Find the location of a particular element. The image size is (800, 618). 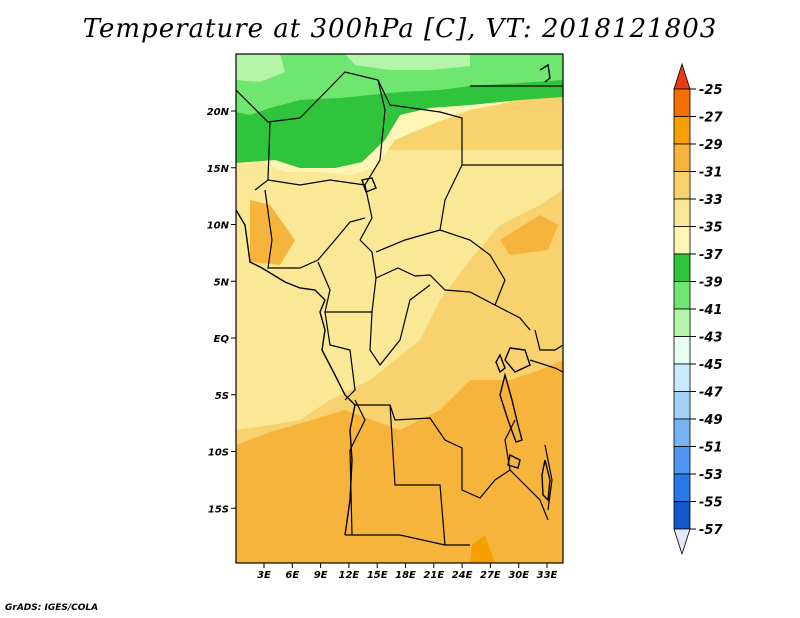

border-congo-drc is located at coordinates (400, 325).